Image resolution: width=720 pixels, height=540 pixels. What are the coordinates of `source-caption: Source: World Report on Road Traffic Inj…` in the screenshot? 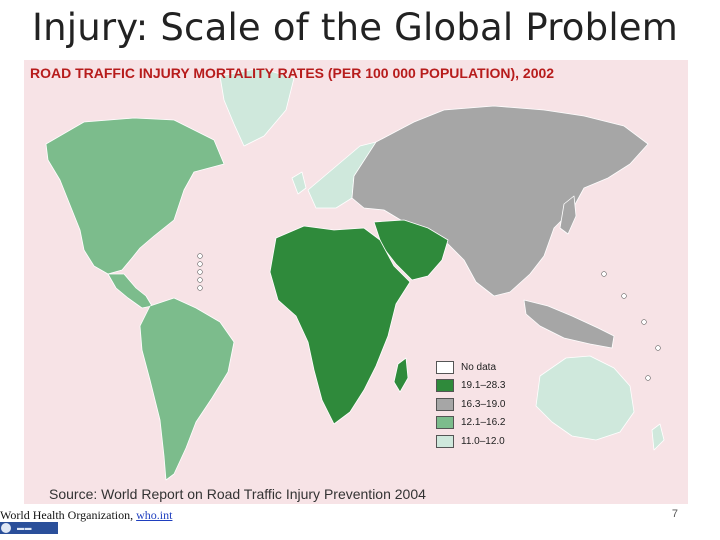 It's located at (237, 494).